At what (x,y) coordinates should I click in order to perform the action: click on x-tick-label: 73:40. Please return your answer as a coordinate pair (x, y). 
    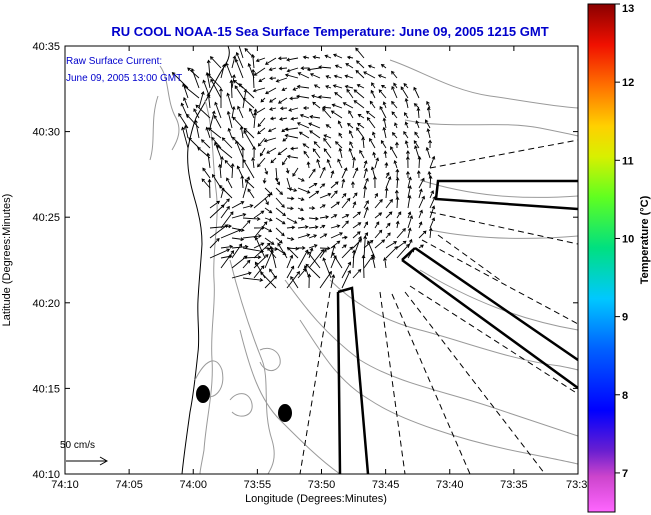
    Looking at the image, I should click on (450, 485).